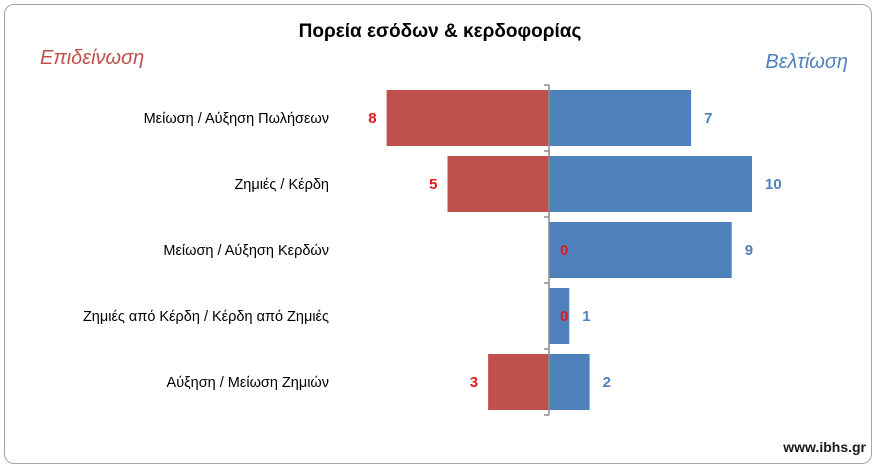 This screenshot has height=472, width=880. Describe the element at coordinates (440, 31) in the screenshot. I see `chart-title: Πορεία εσόδων & κερδοφορίας` at that location.